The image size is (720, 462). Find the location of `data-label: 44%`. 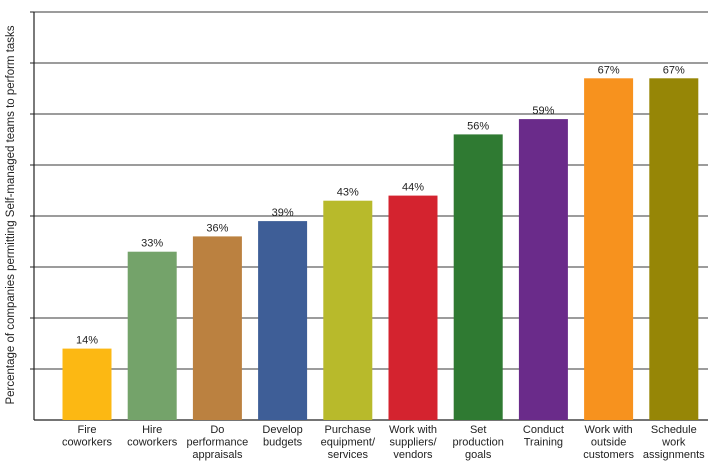

data-label: 44% is located at coordinates (413, 188).